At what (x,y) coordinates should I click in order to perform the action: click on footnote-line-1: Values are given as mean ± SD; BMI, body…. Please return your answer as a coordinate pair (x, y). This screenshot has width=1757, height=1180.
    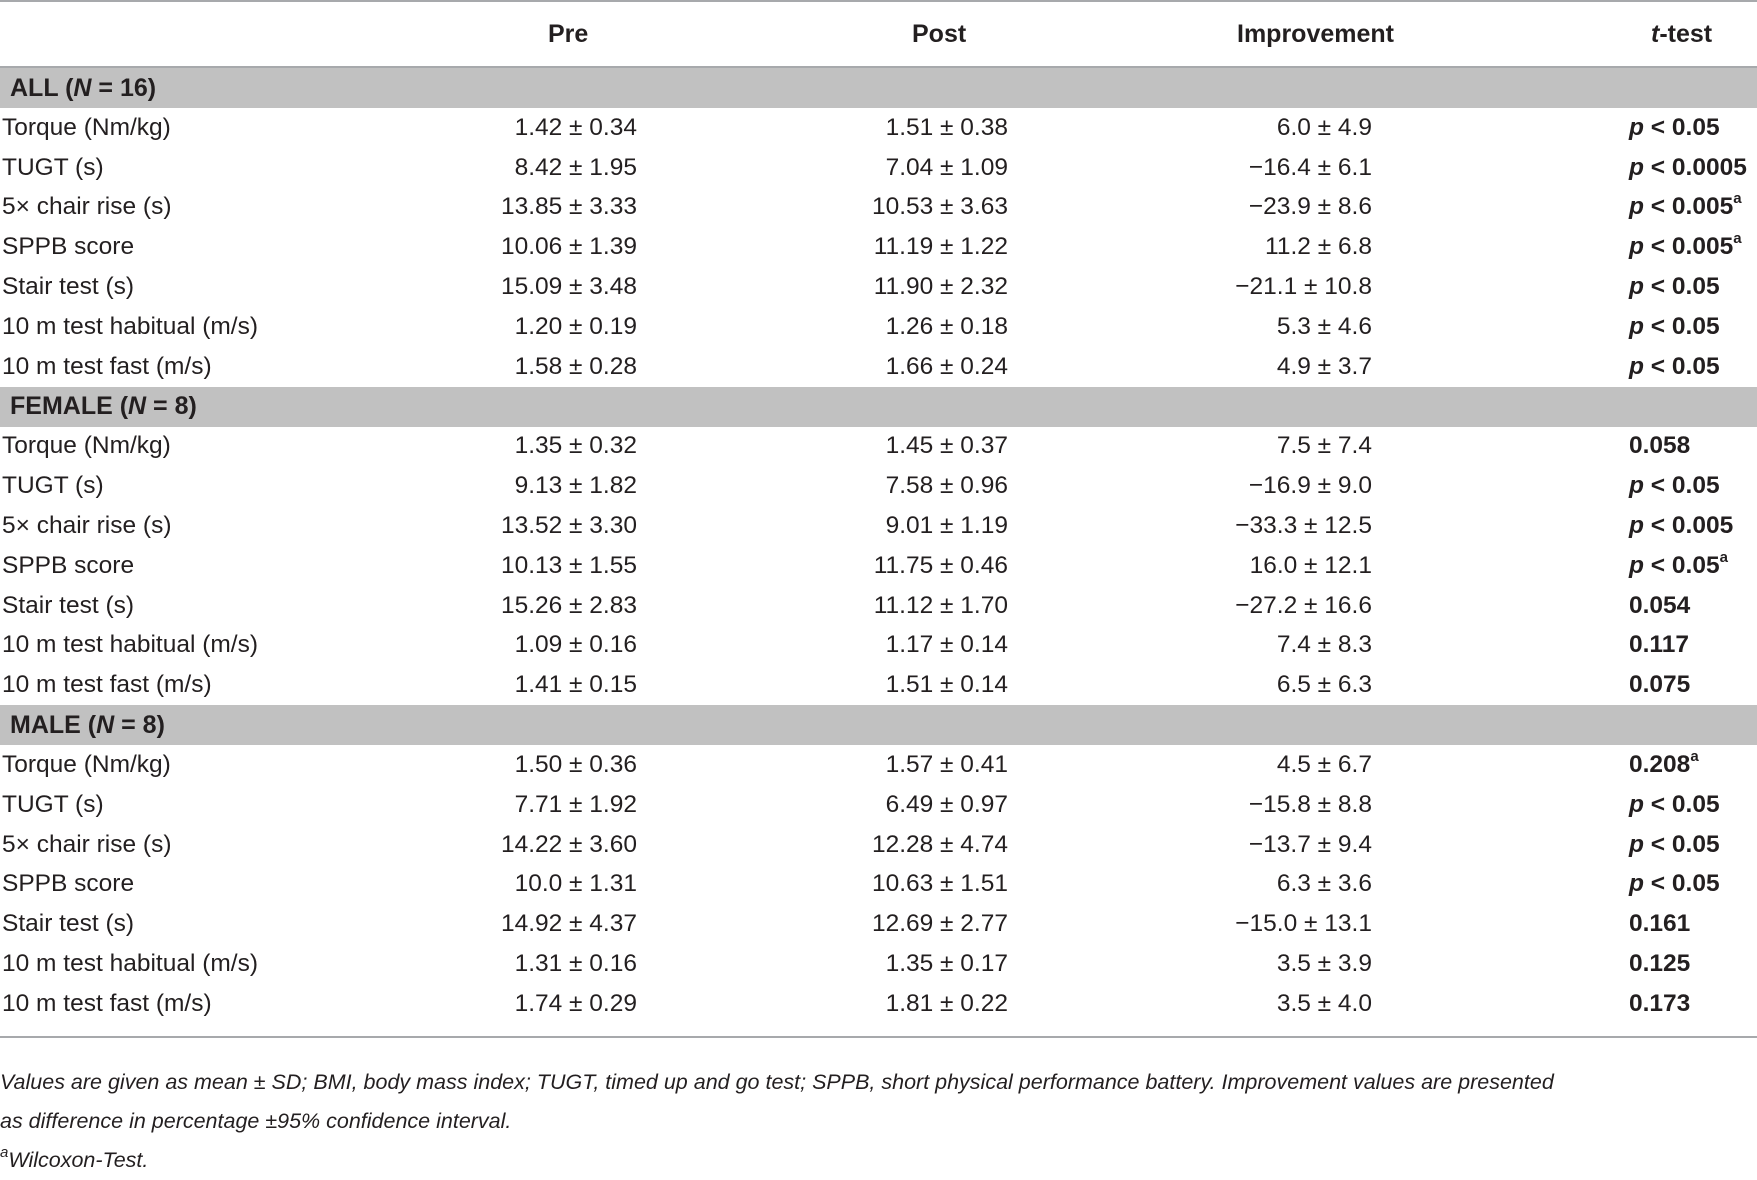
    Looking at the image, I should click on (777, 1082).